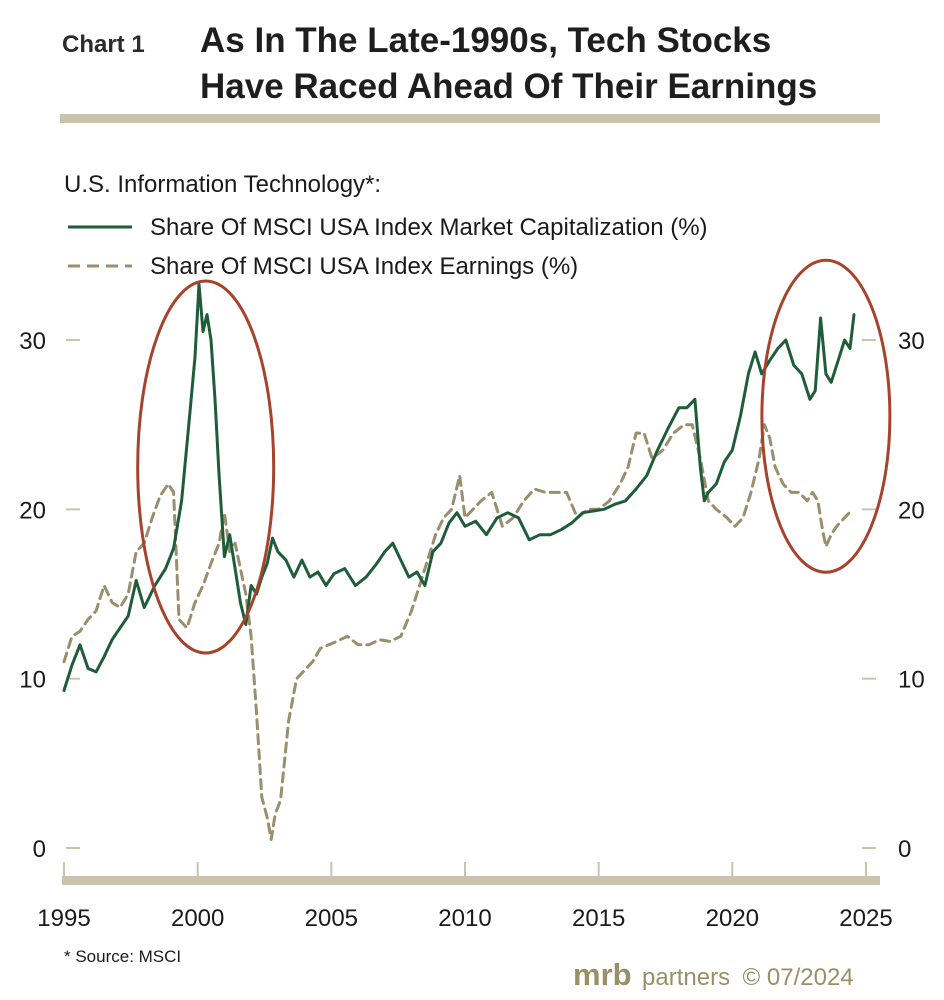 The image size is (944, 1000). What do you see at coordinates (103, 44) in the screenshot?
I see `chart-number-label: Chart 1` at bounding box center [103, 44].